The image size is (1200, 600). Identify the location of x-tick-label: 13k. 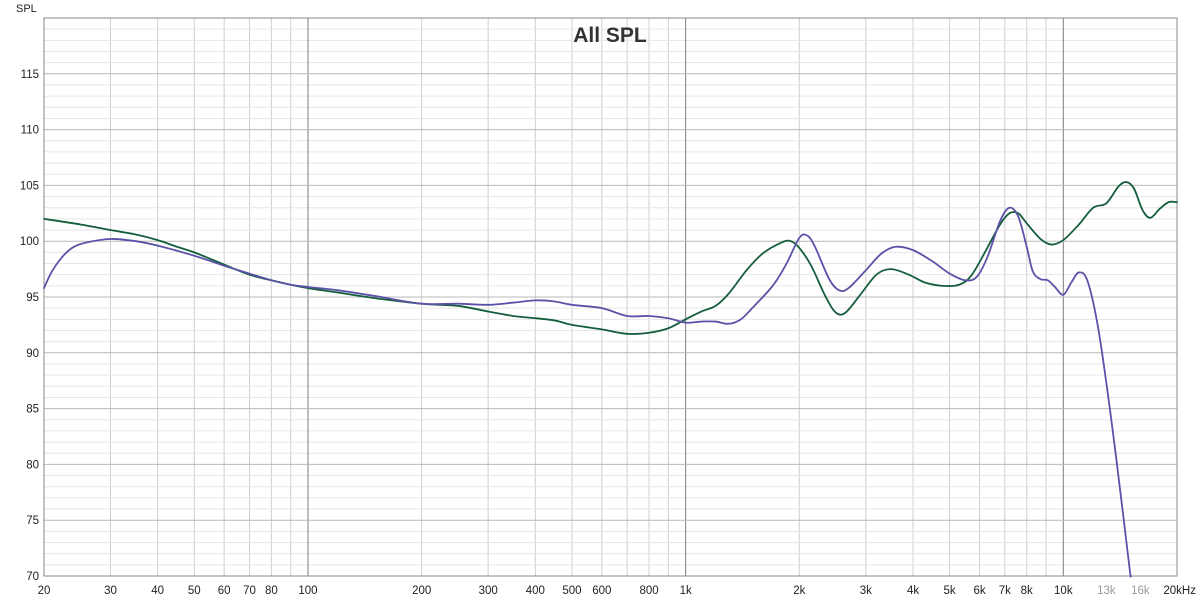
(1106, 591).